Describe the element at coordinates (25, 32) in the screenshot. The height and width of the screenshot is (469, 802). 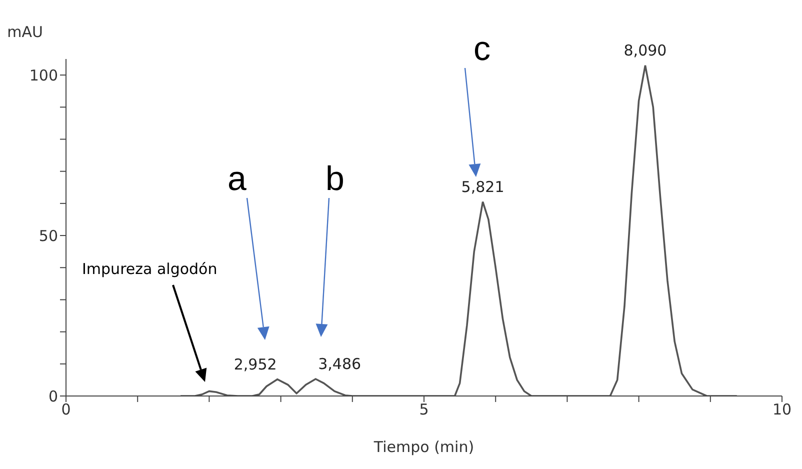
I see `y-axis-title: mAU` at that location.